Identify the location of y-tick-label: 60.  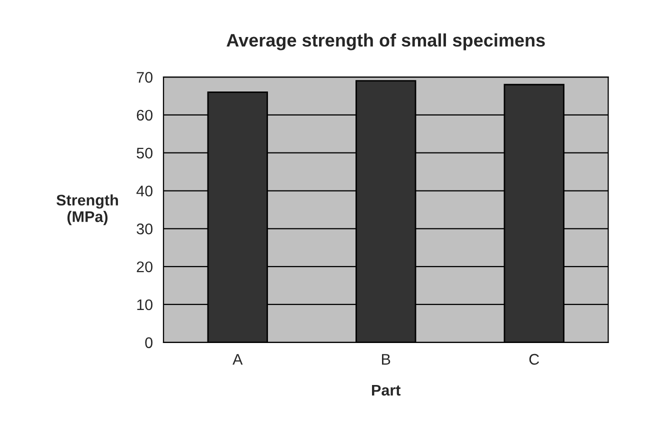
(144, 115).